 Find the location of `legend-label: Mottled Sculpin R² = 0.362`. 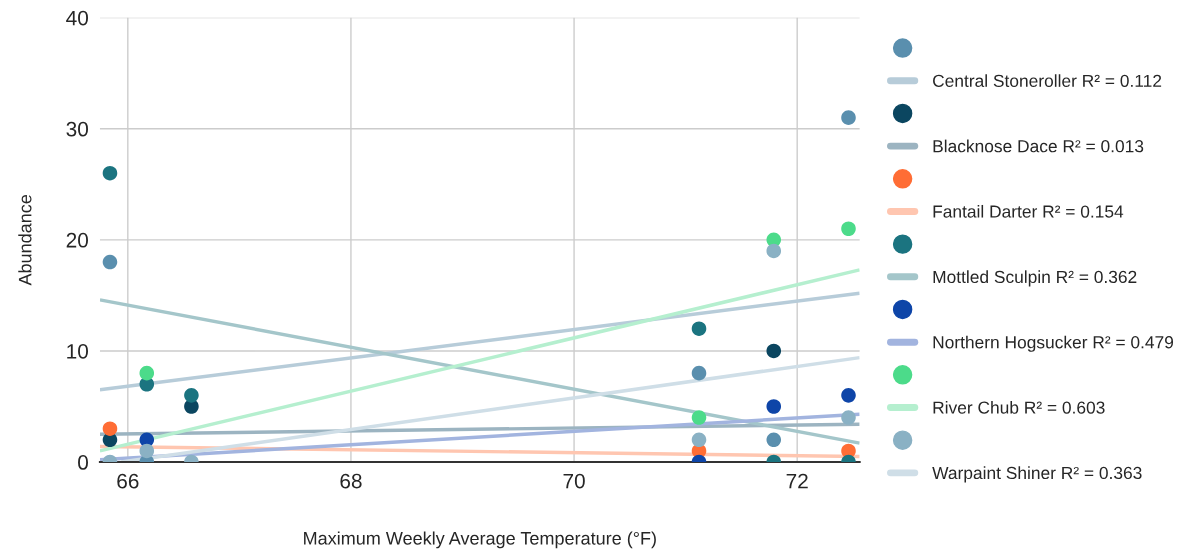

legend-label: Mottled Sculpin R² = 0.362 is located at coordinates (1035, 278).